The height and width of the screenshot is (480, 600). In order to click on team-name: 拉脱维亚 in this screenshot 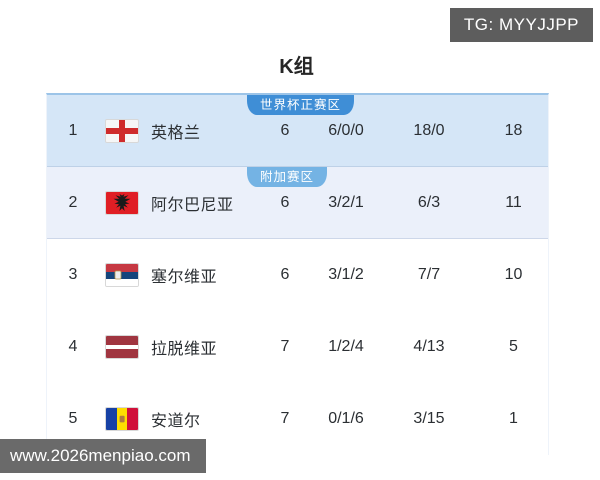, I will do `click(184, 349)`.